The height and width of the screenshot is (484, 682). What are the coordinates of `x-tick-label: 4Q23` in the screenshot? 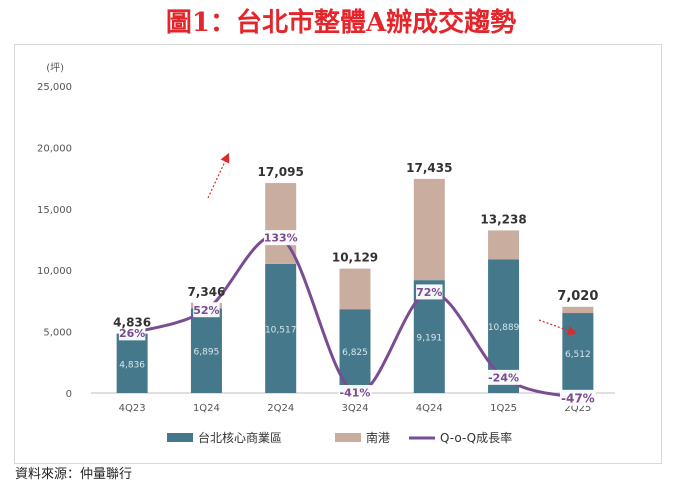 It's located at (132, 408).